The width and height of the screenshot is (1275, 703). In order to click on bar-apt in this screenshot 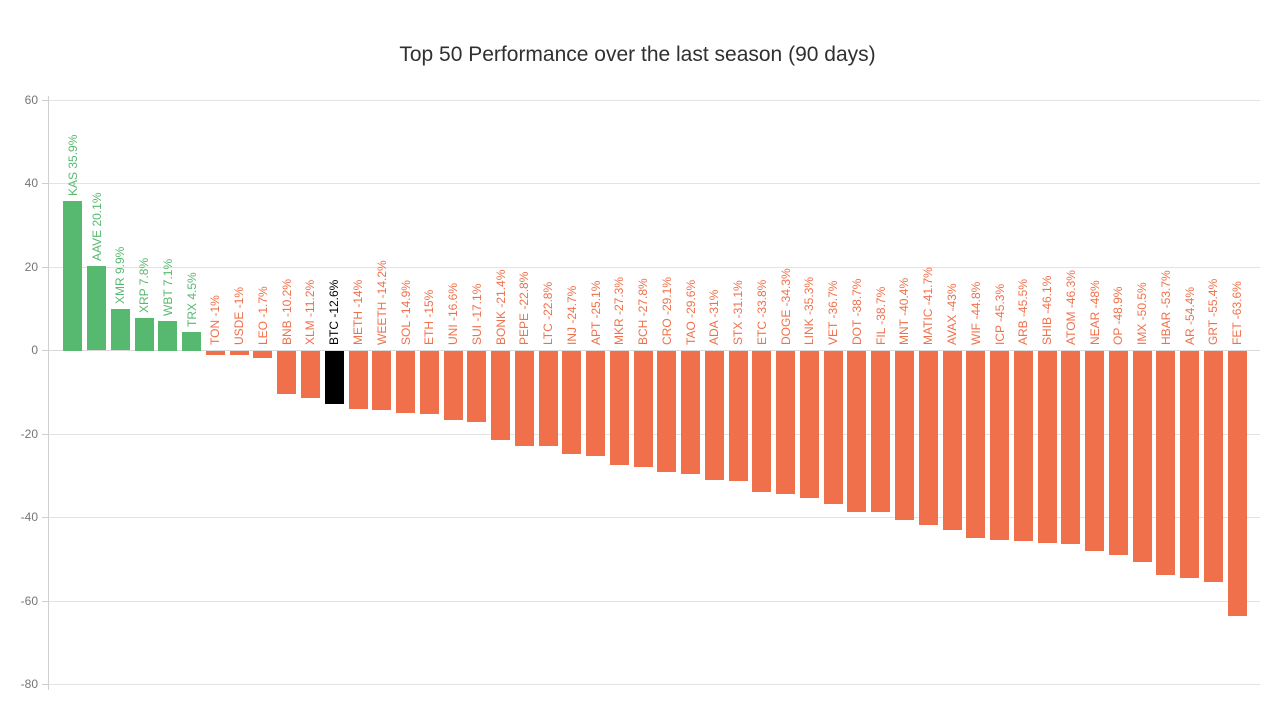, I will do `click(595, 403)`.